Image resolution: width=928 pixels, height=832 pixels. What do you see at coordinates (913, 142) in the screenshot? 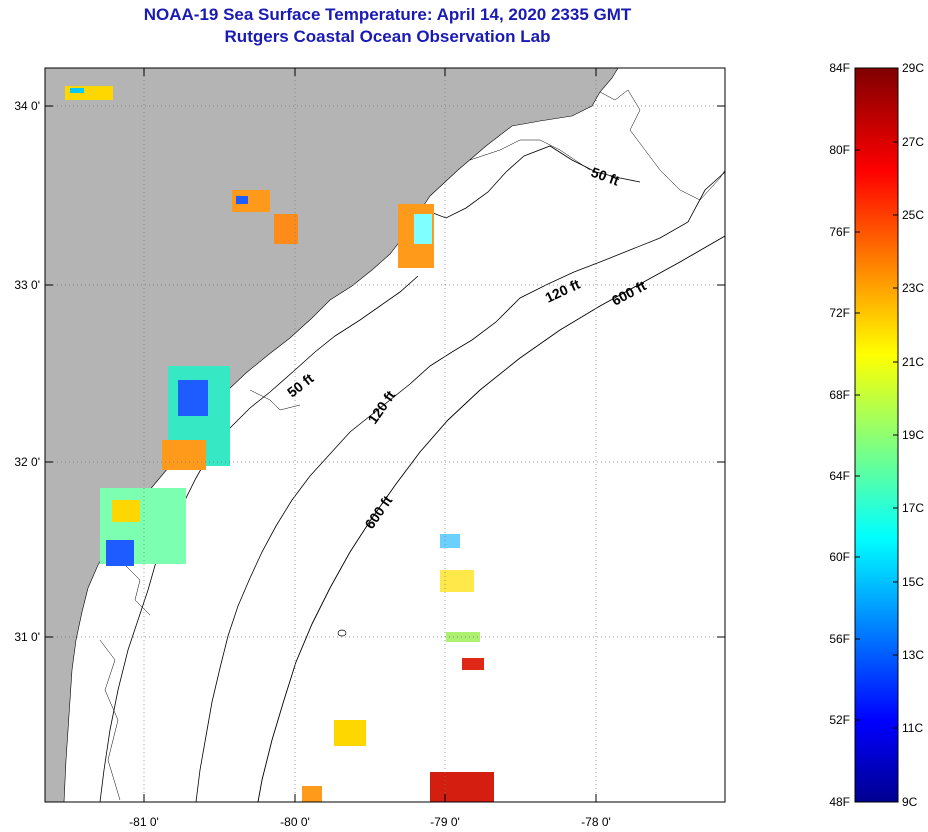
I see `colorbar-c-label: 27C` at bounding box center [913, 142].